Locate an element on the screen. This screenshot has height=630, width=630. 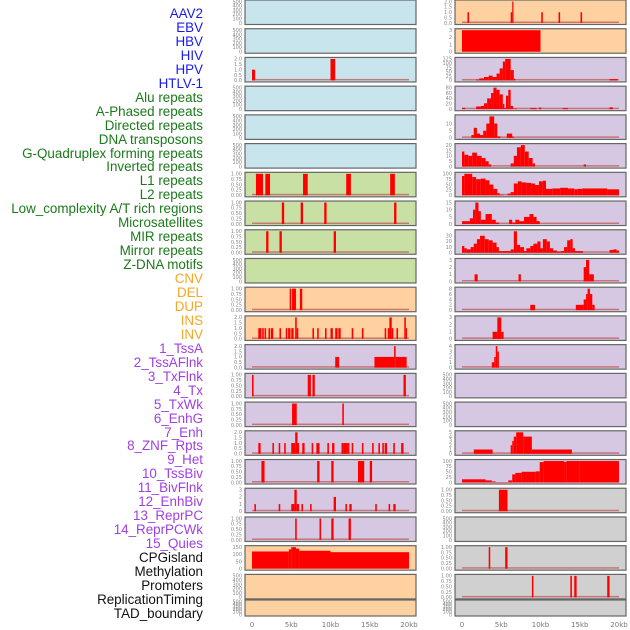
track-label: Z-DNA motifs is located at coordinates (163, 265).